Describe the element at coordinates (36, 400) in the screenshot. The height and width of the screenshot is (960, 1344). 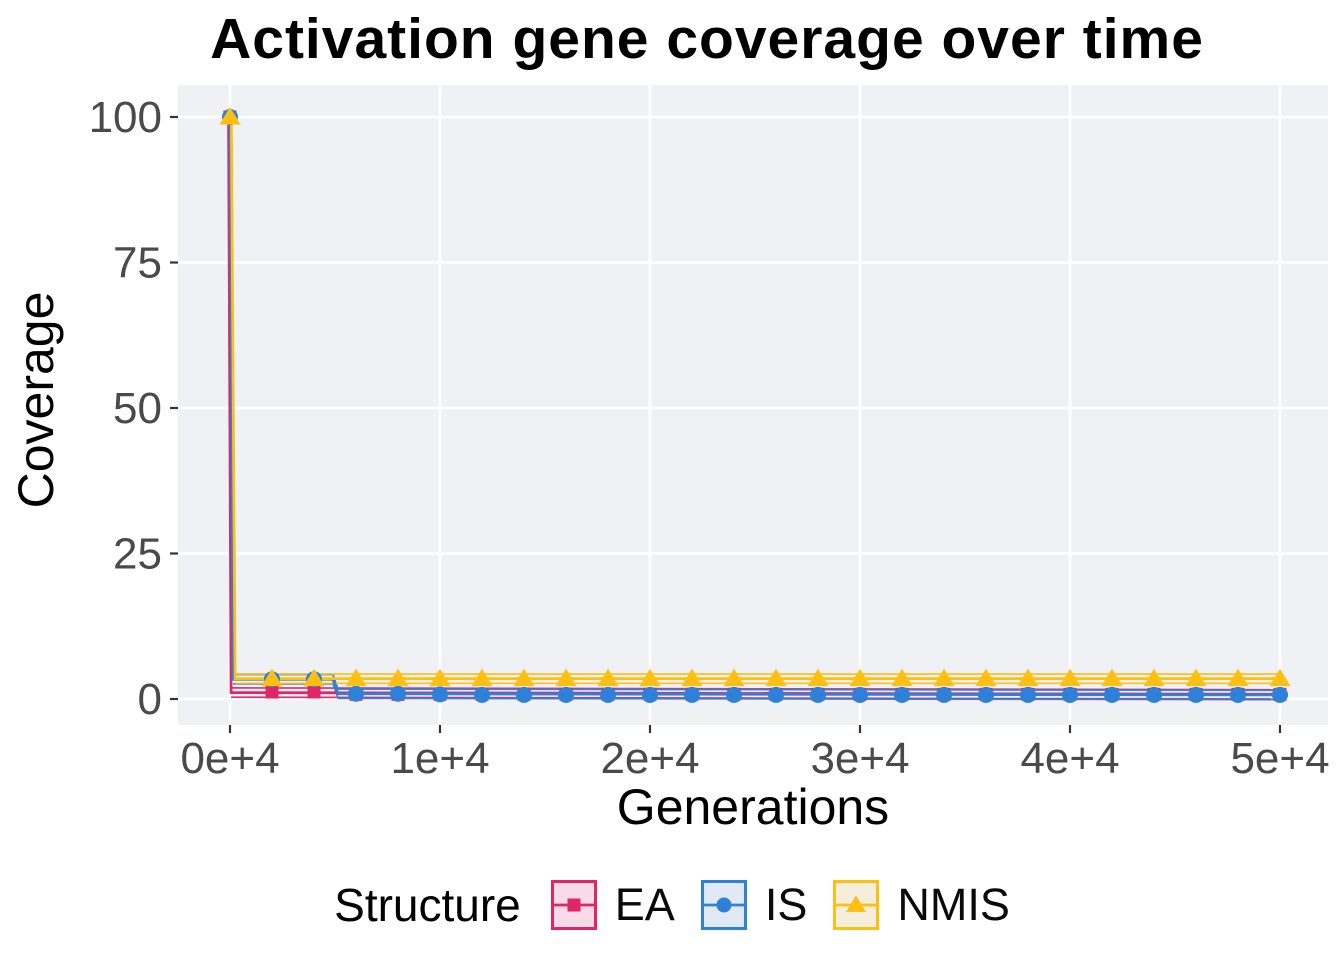
I see `y-axis-title: Coverage` at that location.